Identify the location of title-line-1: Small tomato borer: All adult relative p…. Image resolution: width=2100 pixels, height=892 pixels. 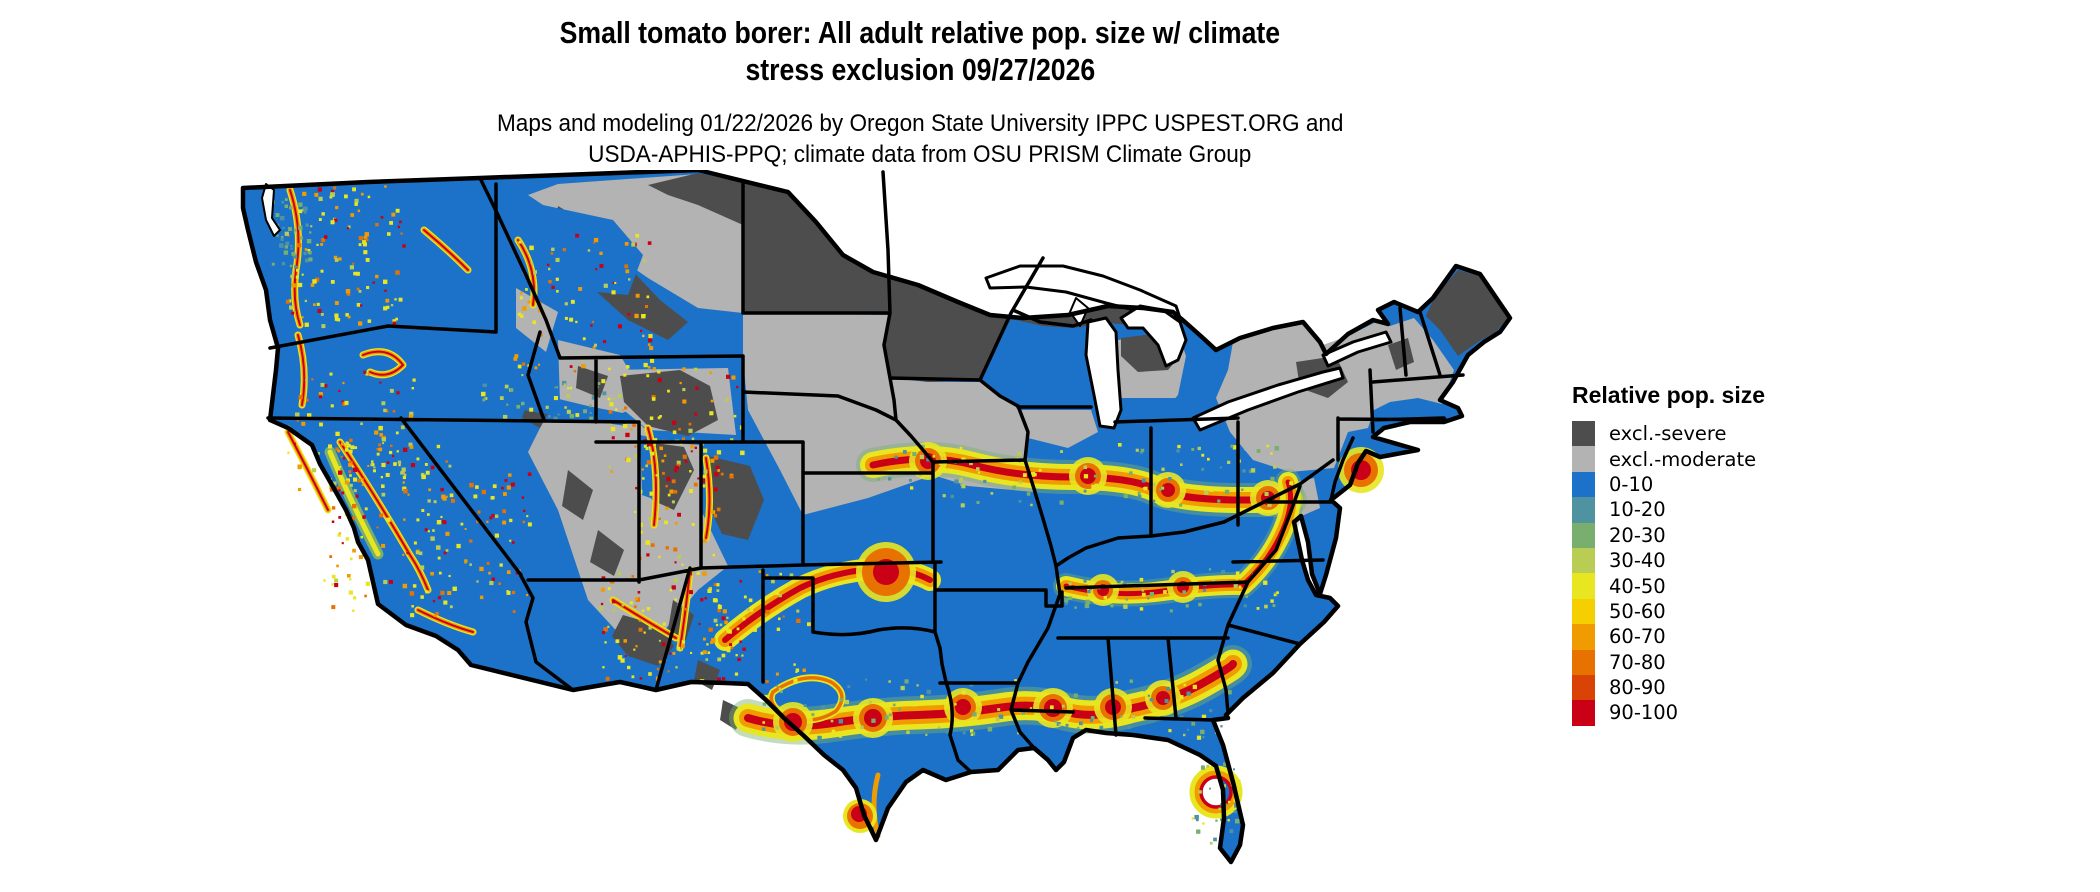
(920, 32).